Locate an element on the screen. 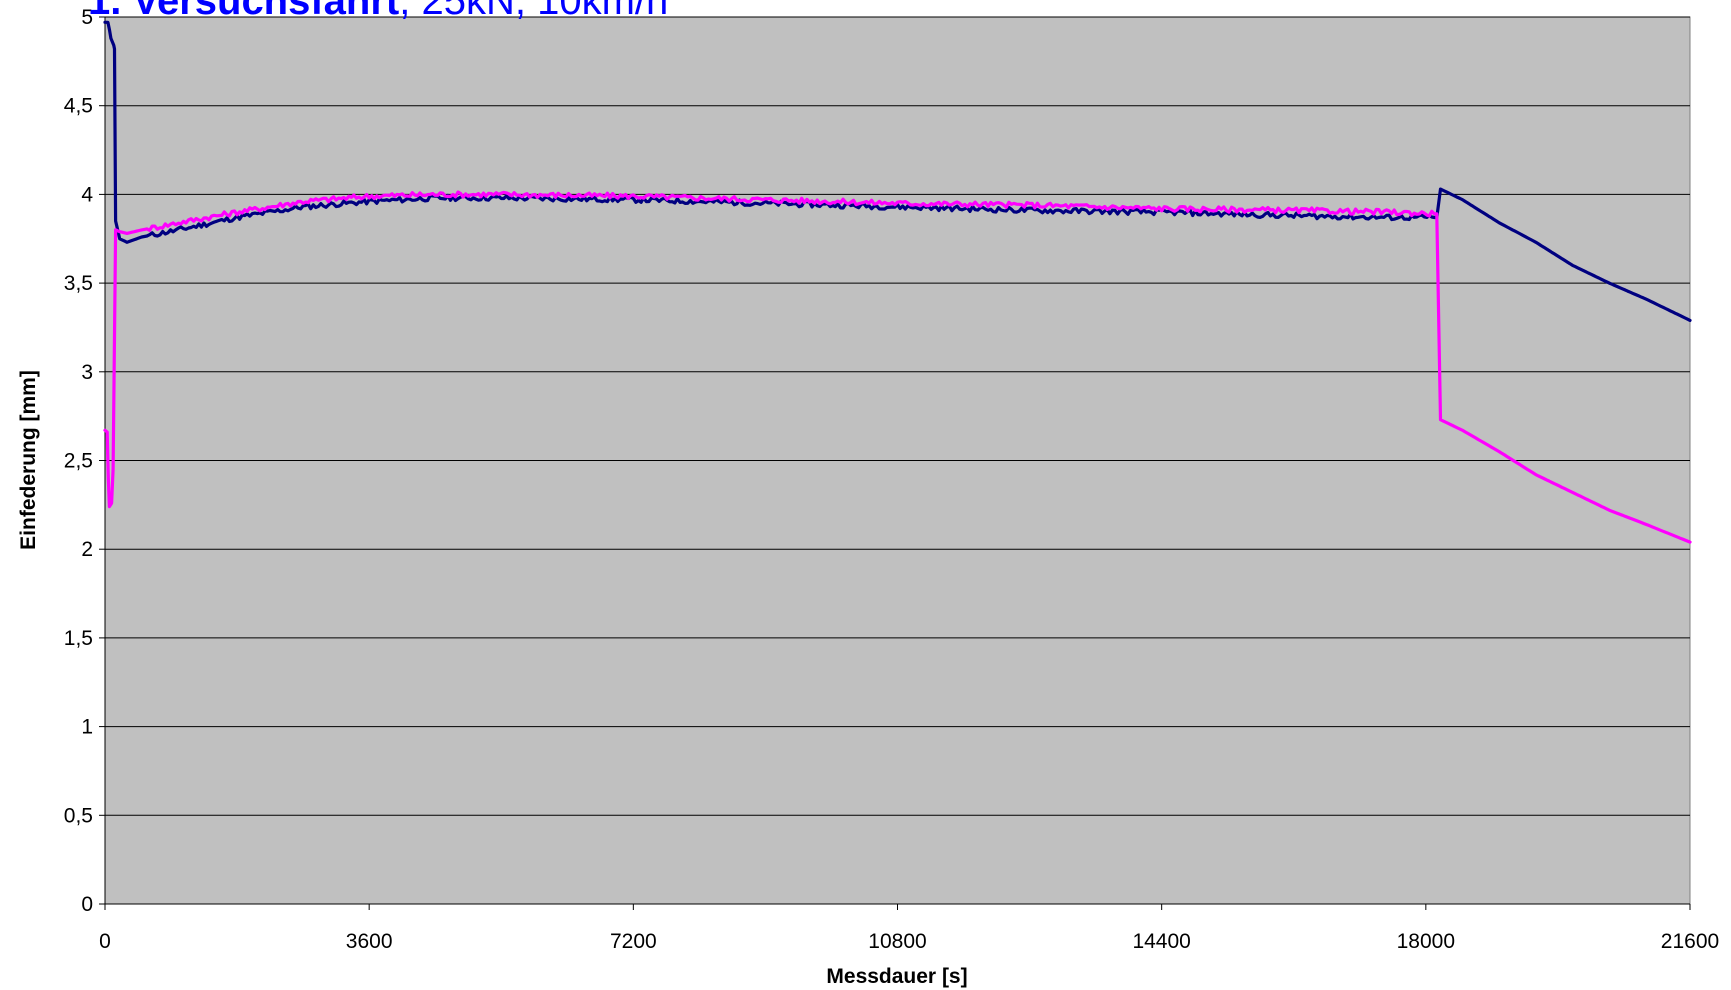 This screenshot has height=990, width=1731. y-tick-label: 3,5 is located at coordinates (78, 283).